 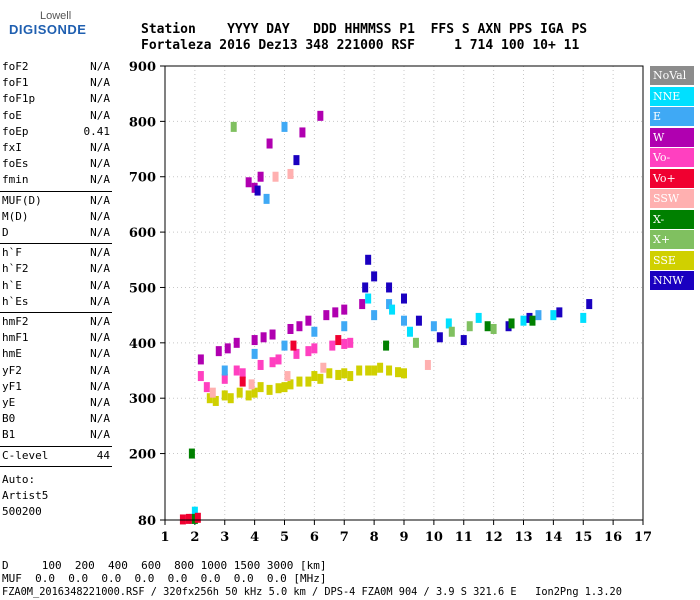 I want to click on x-tick-label: 9, so click(x=403, y=537).